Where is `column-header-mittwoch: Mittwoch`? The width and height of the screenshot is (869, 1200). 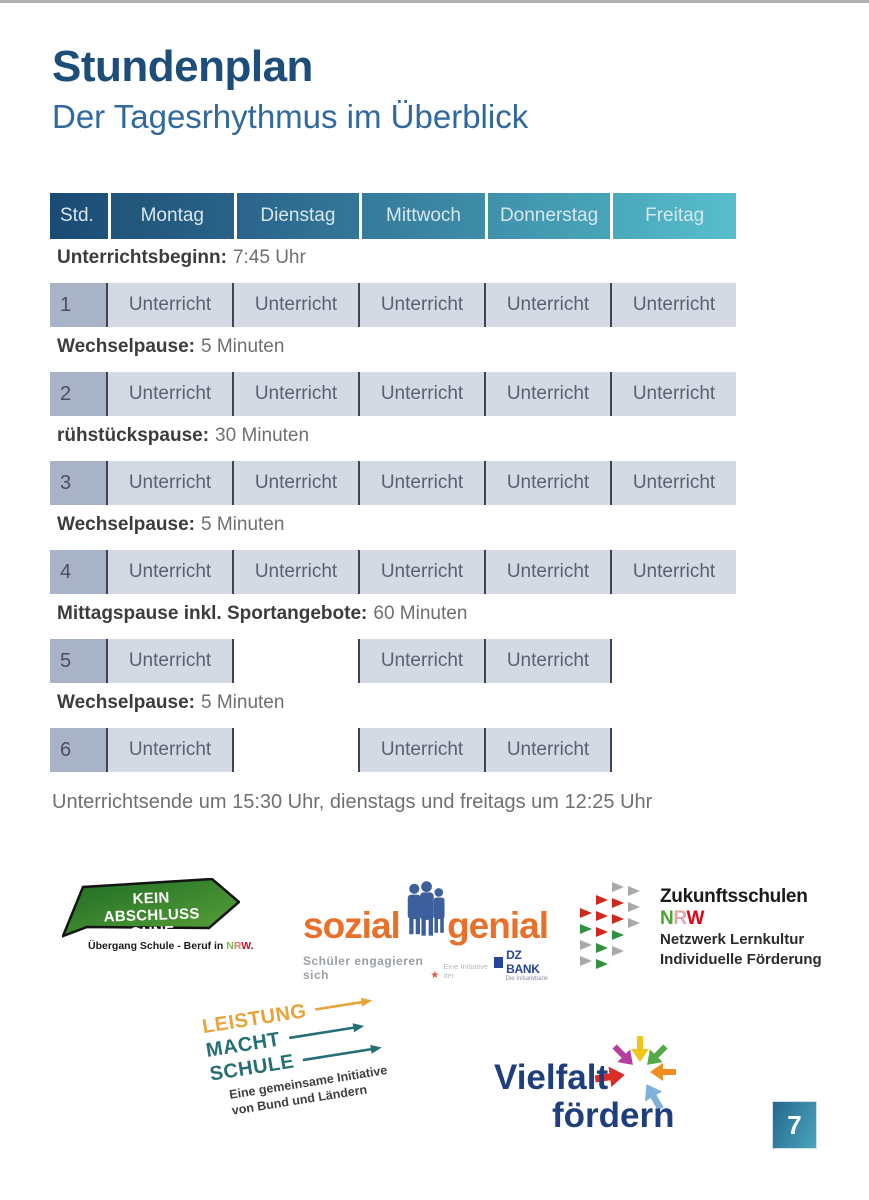 column-header-mittwoch: Mittwoch is located at coordinates (423, 216).